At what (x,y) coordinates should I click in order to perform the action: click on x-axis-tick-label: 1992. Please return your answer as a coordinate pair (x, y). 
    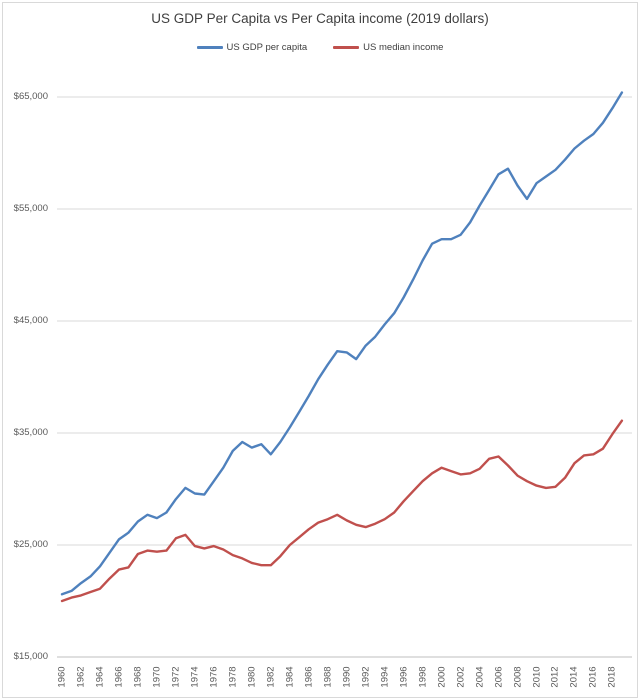
    Looking at the image, I should click on (366, 677).